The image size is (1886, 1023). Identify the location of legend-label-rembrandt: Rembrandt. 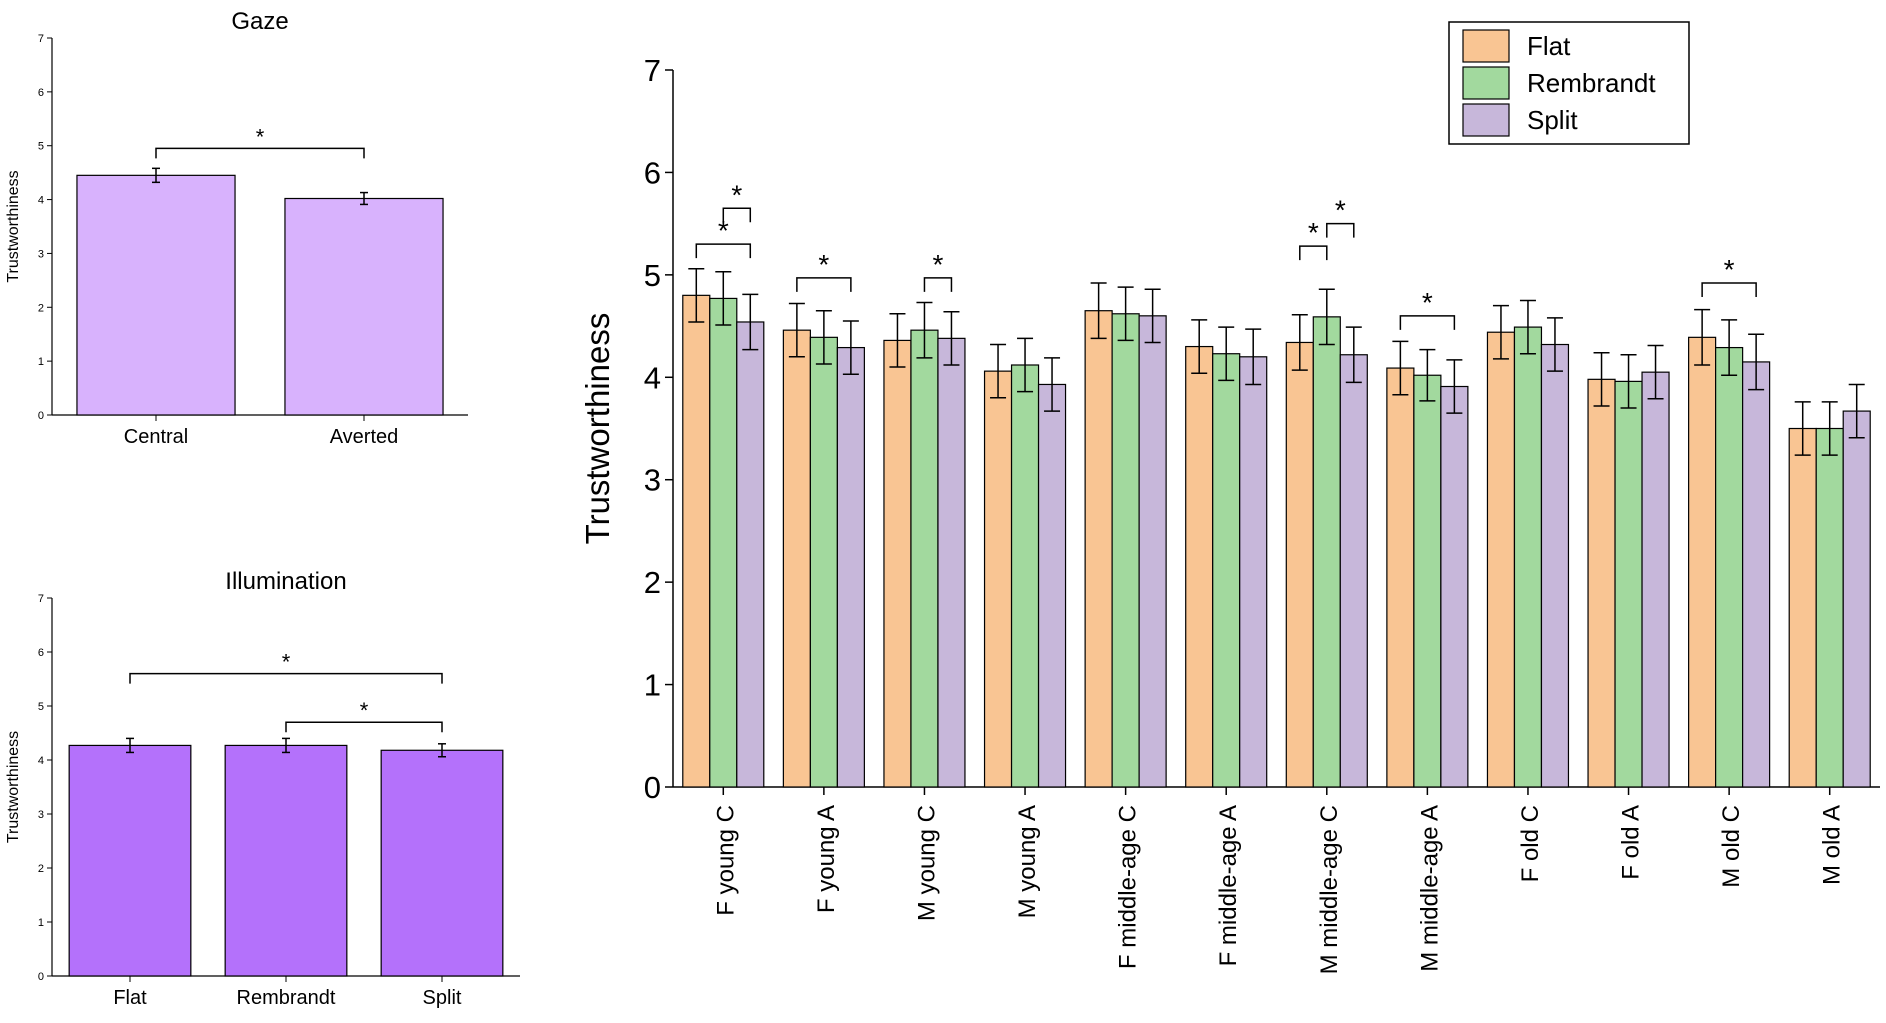
(1591, 83).